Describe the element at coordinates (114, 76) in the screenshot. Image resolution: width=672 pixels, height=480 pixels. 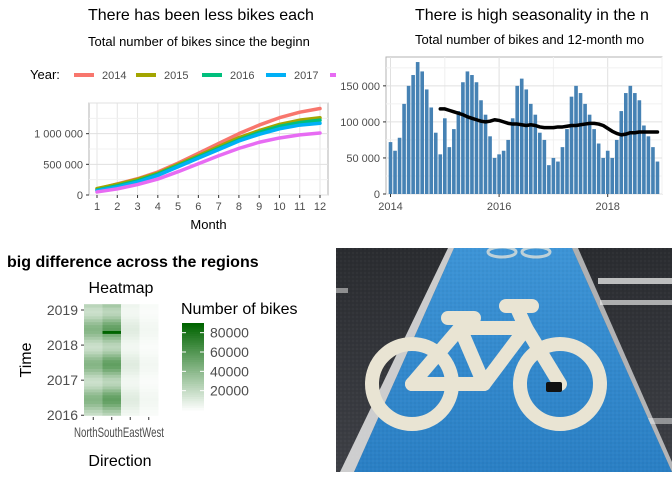
I see `legend-label: 2014` at that location.